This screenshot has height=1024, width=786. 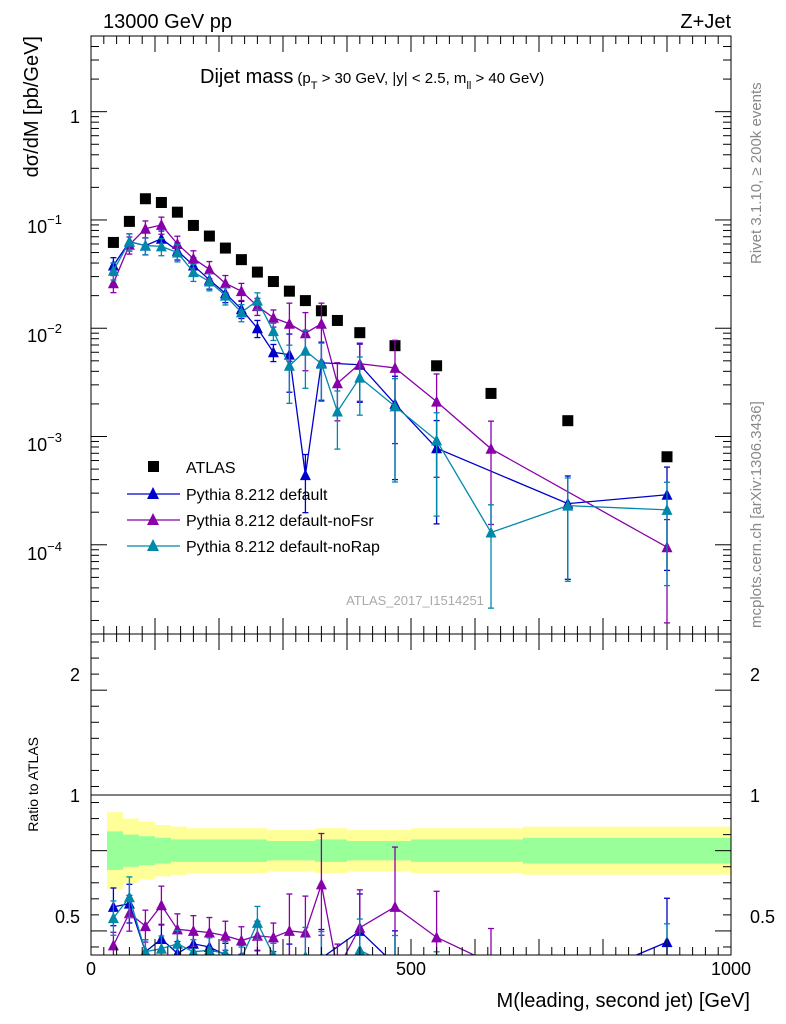 What do you see at coordinates (280, 521) in the screenshot?
I see `legend-label-nofsr: Pythia 8.212 default-noFsr` at bounding box center [280, 521].